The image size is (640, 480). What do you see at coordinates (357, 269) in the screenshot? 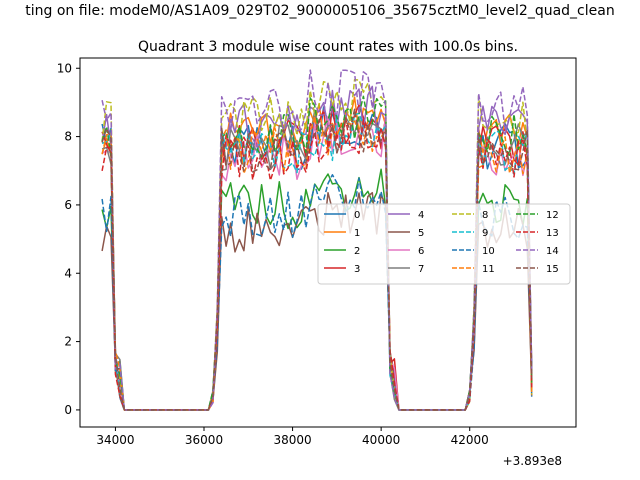
I see `legend-label-3: 3` at bounding box center [357, 269].